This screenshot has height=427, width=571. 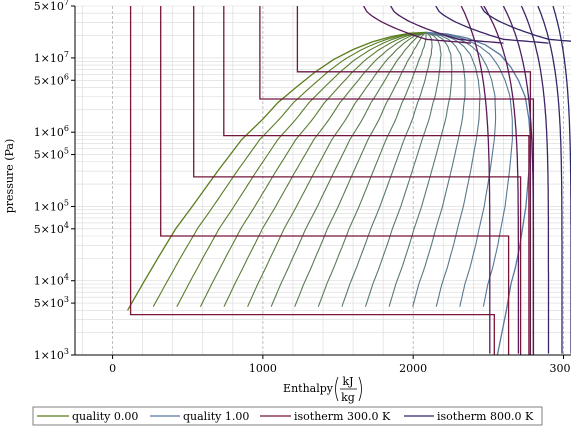 What do you see at coordinates (216, 416) in the screenshot?
I see `legend-label: quality 1.00` at bounding box center [216, 416].